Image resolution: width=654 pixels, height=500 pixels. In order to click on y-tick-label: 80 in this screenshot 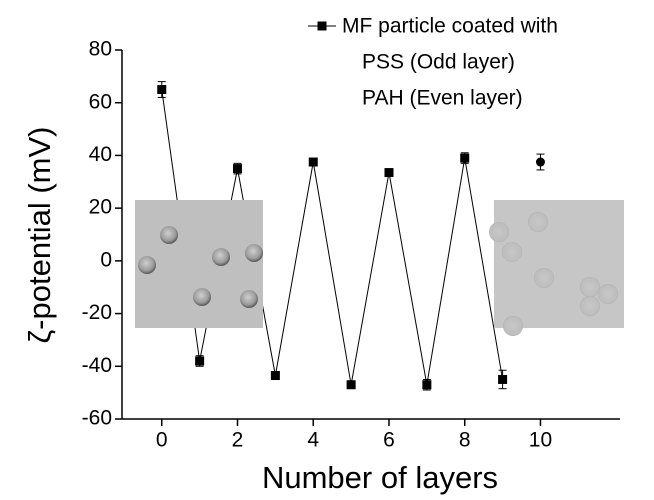, I will do `click(100, 49)`.